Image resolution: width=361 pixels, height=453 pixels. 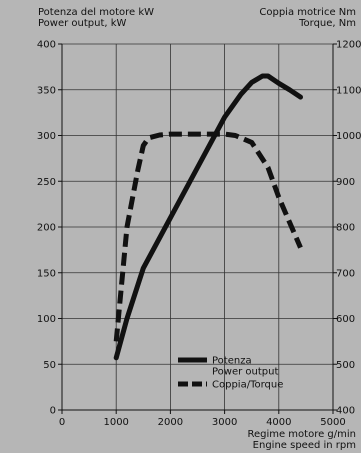 What do you see at coordinates (332, 422) in the screenshot?
I see `x-tick-label: 5000` at bounding box center [332, 422].